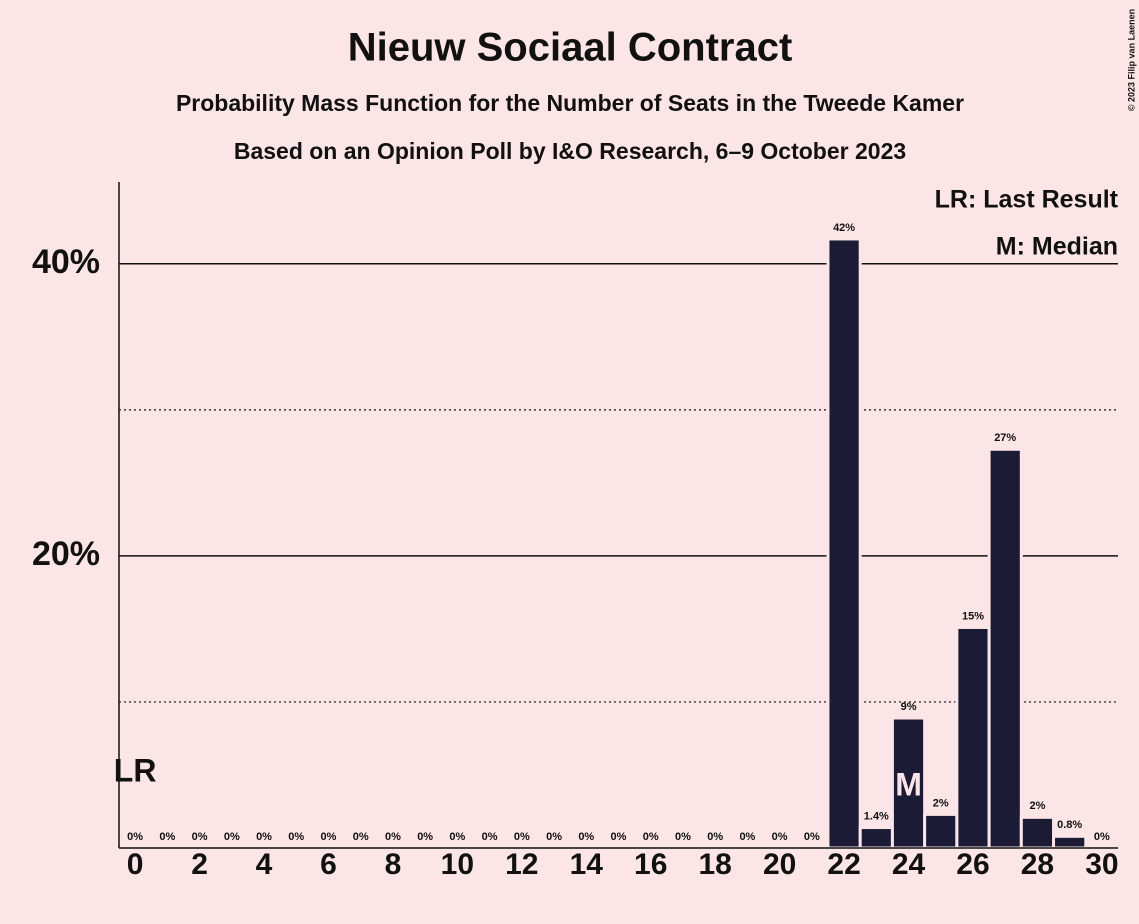 The image size is (1139, 924). What do you see at coordinates (972, 864) in the screenshot?
I see `x-tick-label: 26` at bounding box center [972, 864].